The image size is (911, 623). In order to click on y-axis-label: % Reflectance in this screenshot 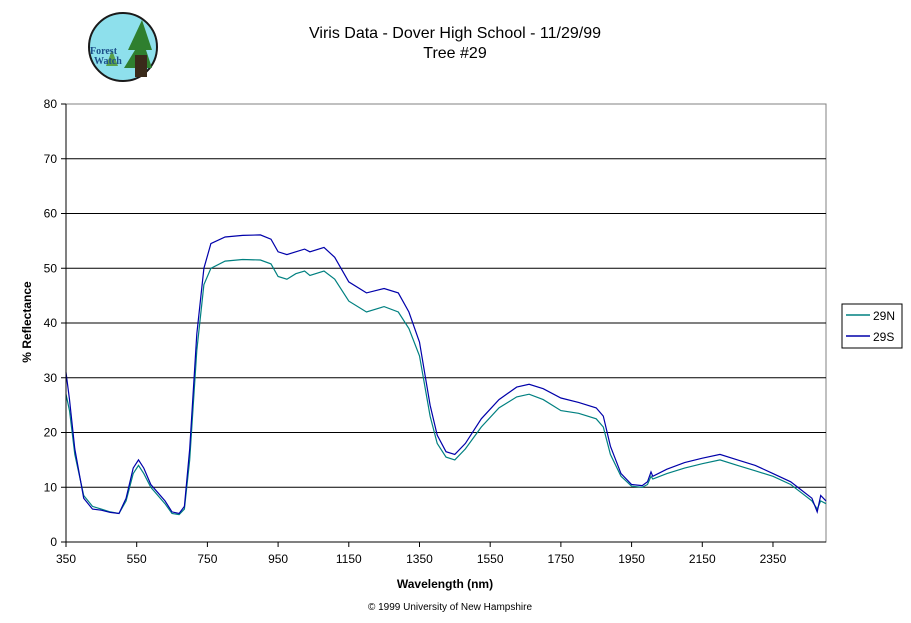, I will do `click(27, 322)`.